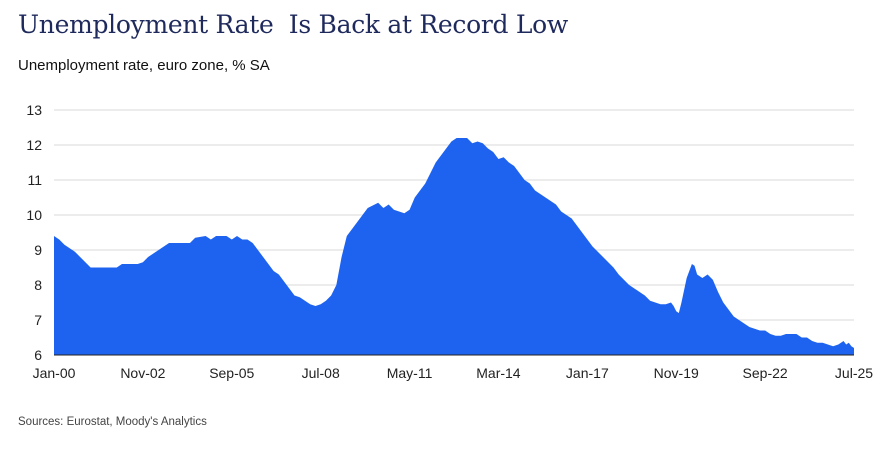 This screenshot has width=896, height=450. What do you see at coordinates (293, 24) in the screenshot?
I see `chart-title: Unemployment Rate Is Back at Record Low` at bounding box center [293, 24].